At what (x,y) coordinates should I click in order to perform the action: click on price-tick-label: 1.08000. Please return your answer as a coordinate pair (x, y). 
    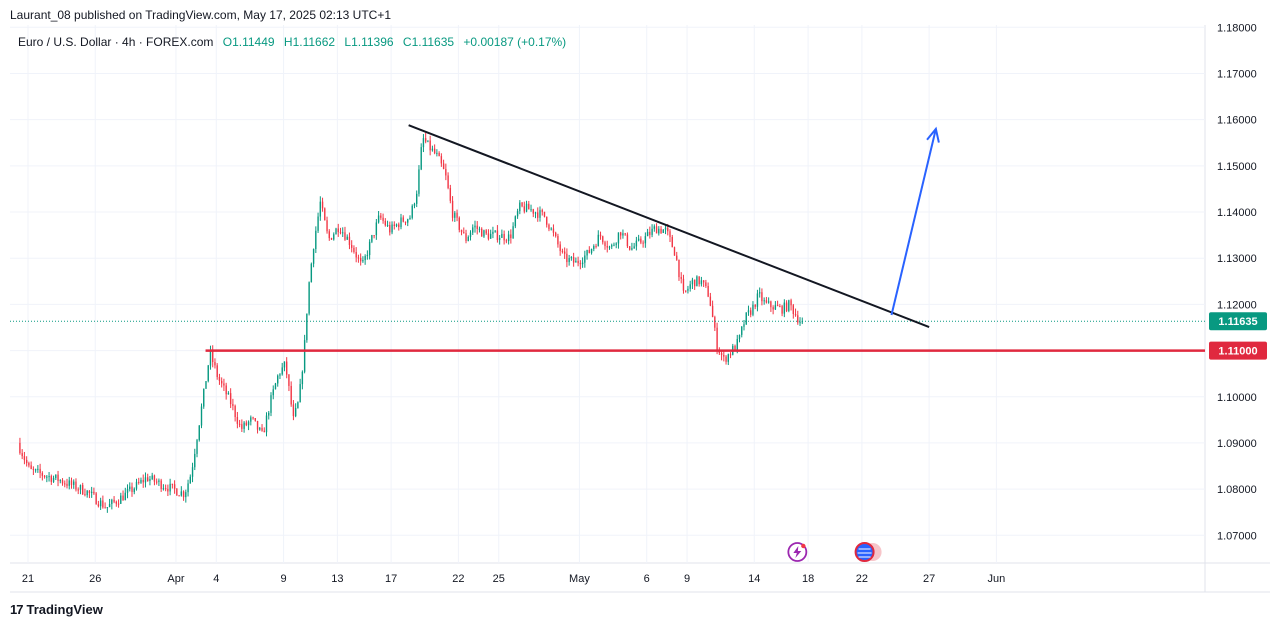
    Looking at the image, I should click on (1237, 490).